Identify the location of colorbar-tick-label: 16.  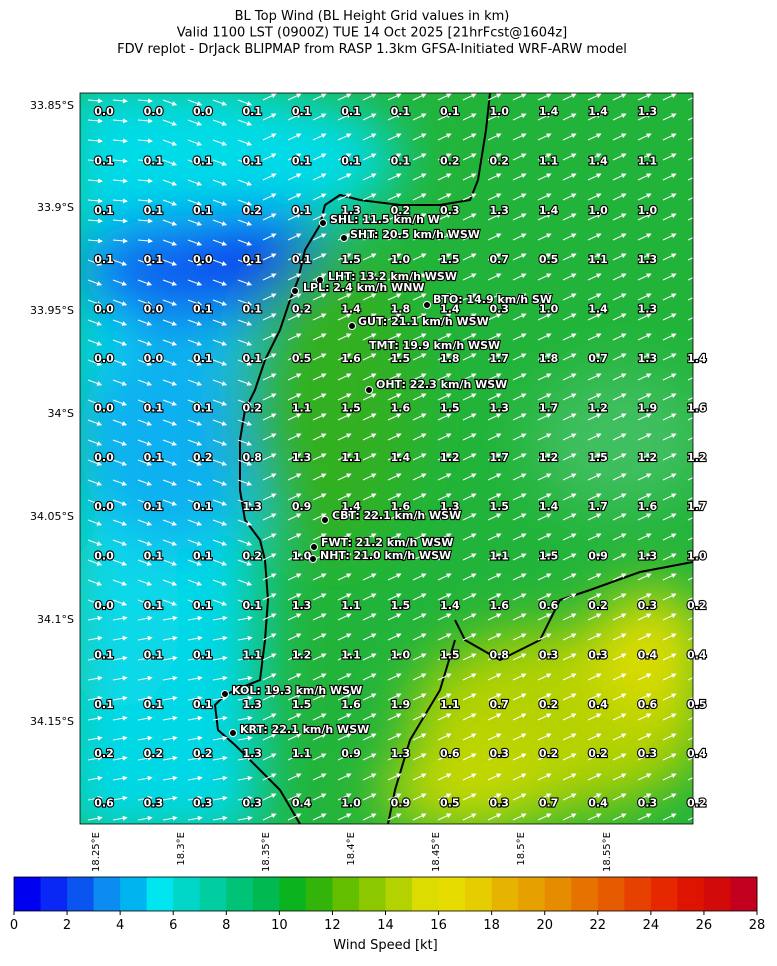
(438, 925).